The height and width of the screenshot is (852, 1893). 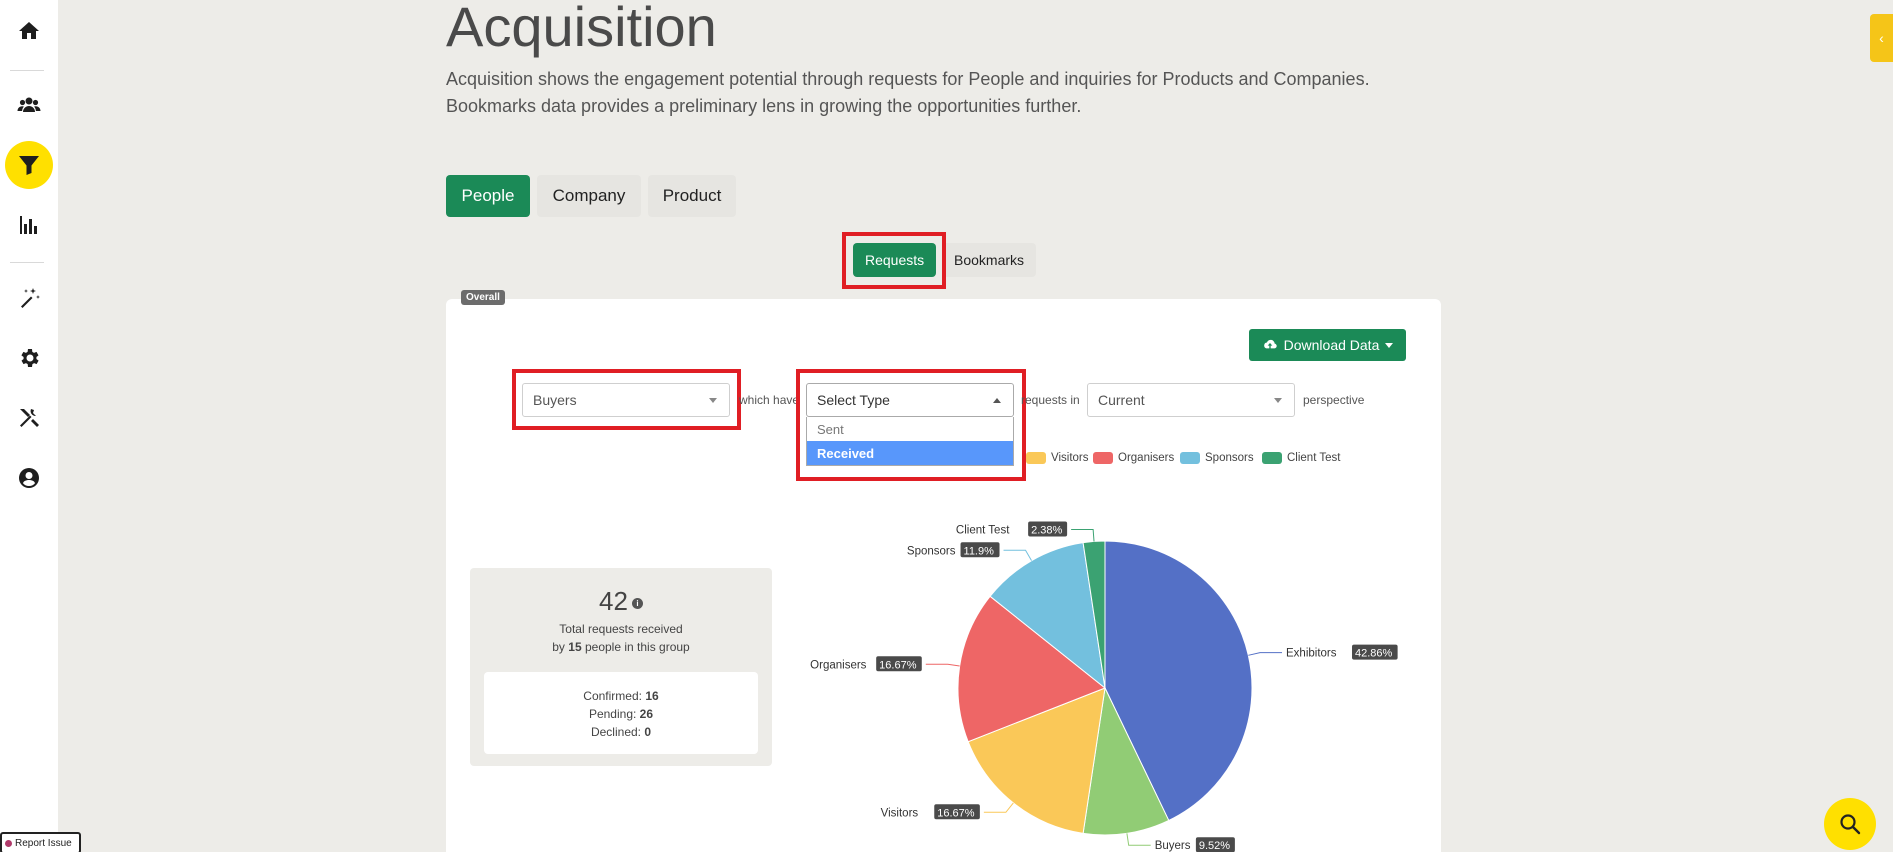 I want to click on page-title: Acquisition, so click(x=581, y=29).